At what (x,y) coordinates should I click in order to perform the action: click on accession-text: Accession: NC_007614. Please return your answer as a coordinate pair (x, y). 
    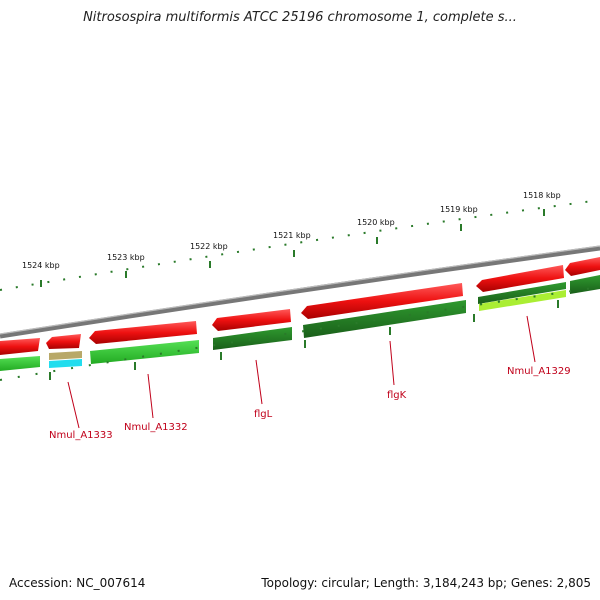
    Looking at the image, I should click on (77, 583).